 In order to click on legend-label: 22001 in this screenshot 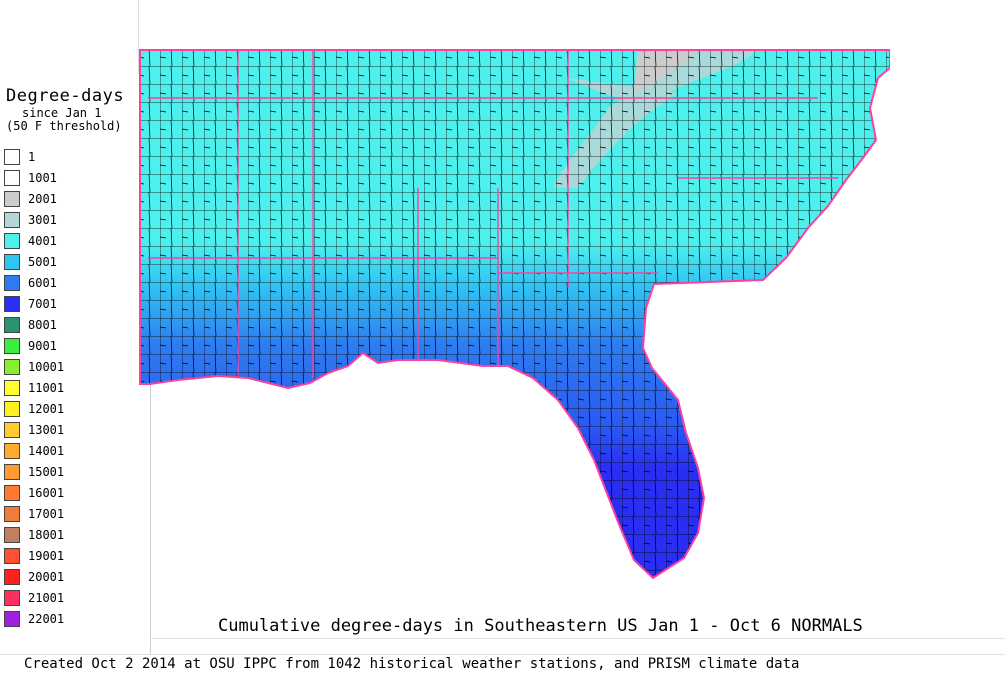, I will do `click(46, 618)`.